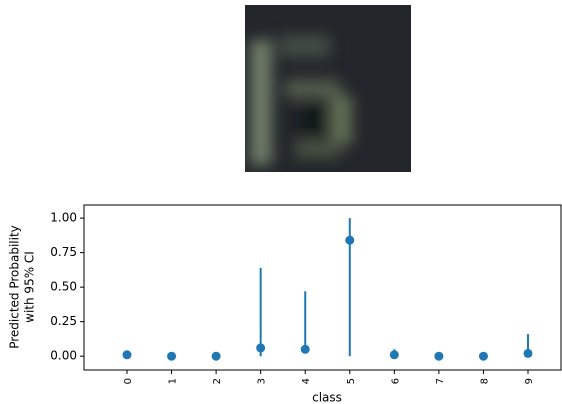 The image size is (562, 404). Describe the element at coordinates (328, 88) in the screenshot. I see `input-image` at that location.